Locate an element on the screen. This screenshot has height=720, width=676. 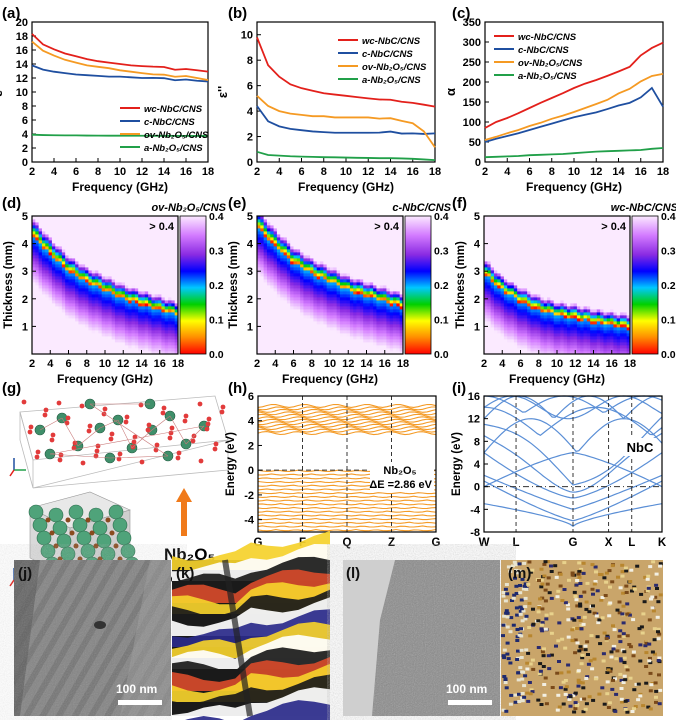
y-axis-label: Thickness (mm) is located at coordinates (9, 285).